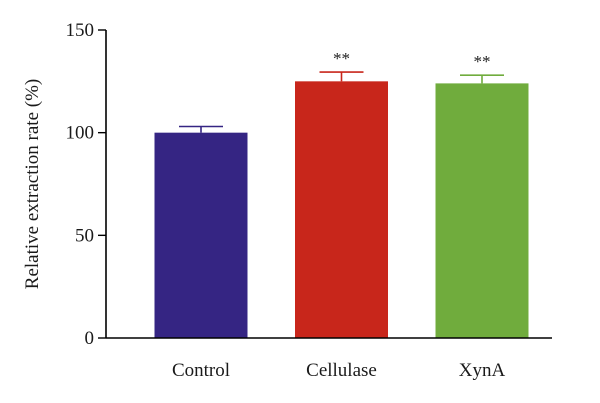 This screenshot has width=600, height=403. I want to click on bar-control, so click(201, 235).